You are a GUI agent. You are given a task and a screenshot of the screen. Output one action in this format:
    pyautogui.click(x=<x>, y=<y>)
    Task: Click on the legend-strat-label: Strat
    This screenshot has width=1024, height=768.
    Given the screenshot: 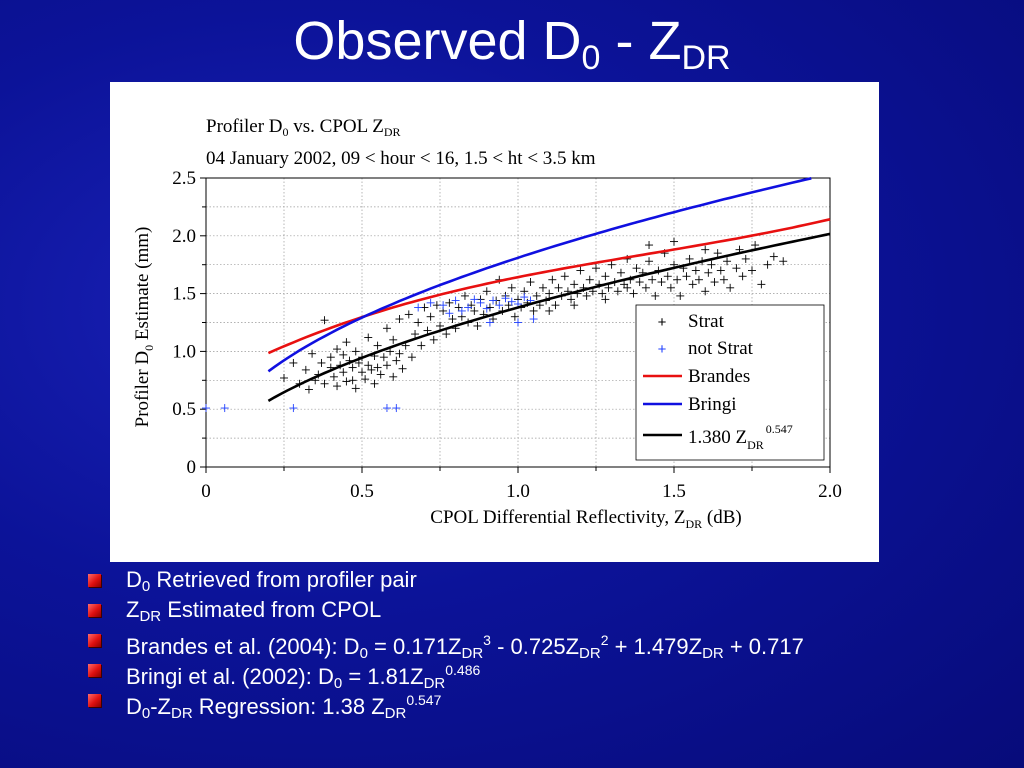 What is the action you would take?
    pyautogui.click(x=706, y=321)
    